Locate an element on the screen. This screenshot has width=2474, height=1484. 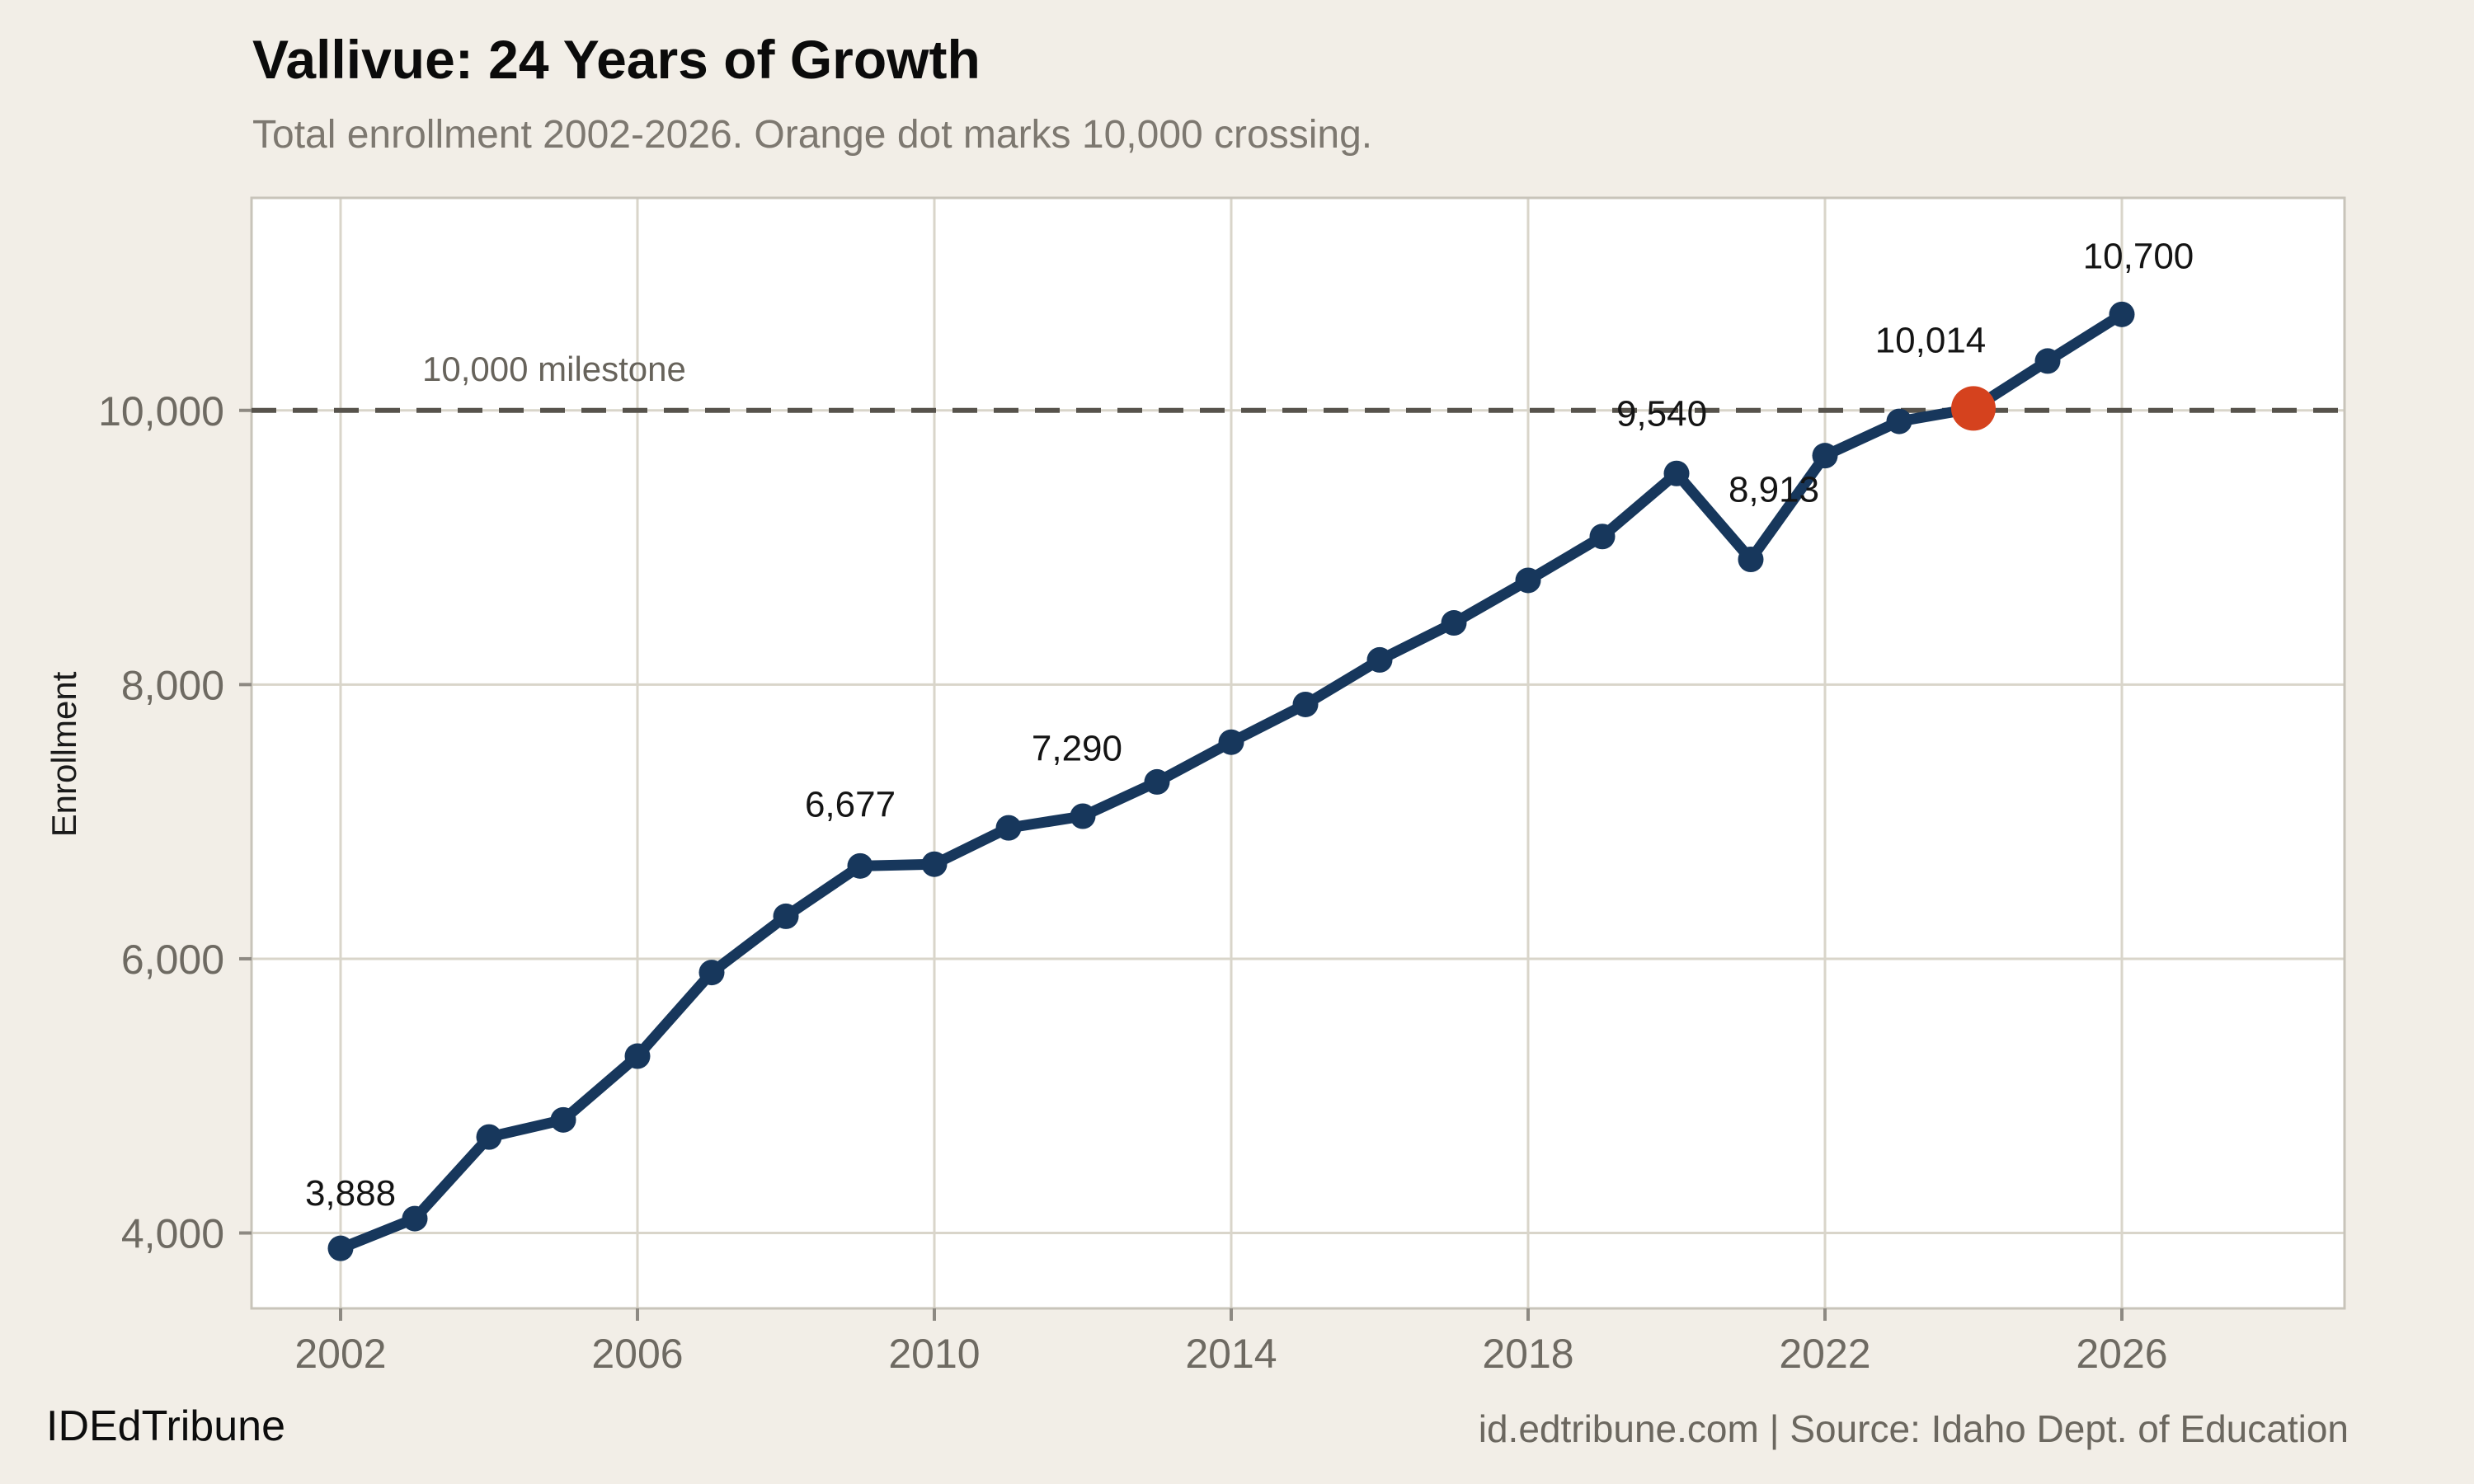
point-label: 10,700 is located at coordinates (2138, 256).